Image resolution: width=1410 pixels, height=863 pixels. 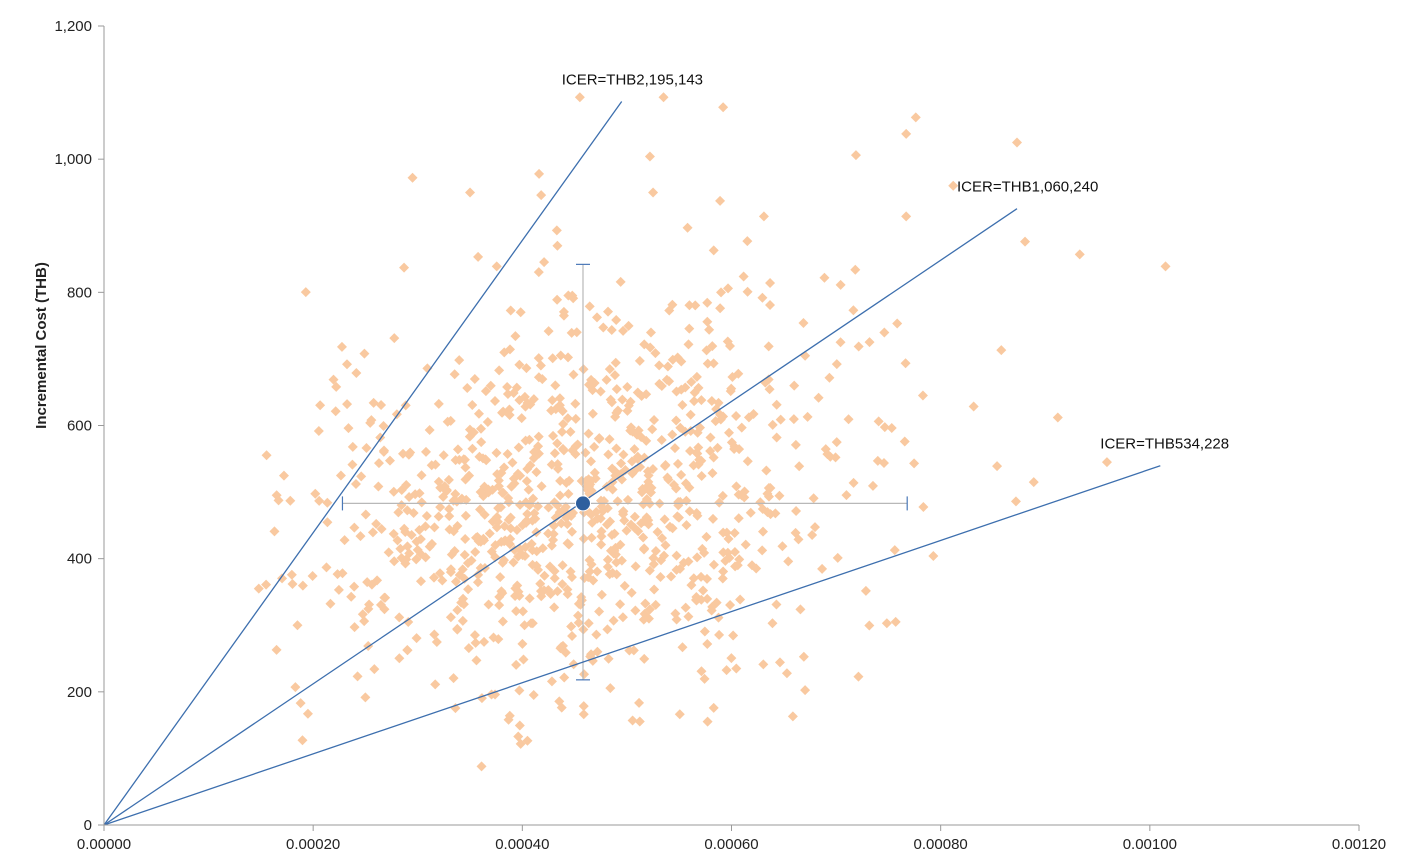 I want to click on icer-label: ICER=THB2,195,143, so click(x=632, y=80).